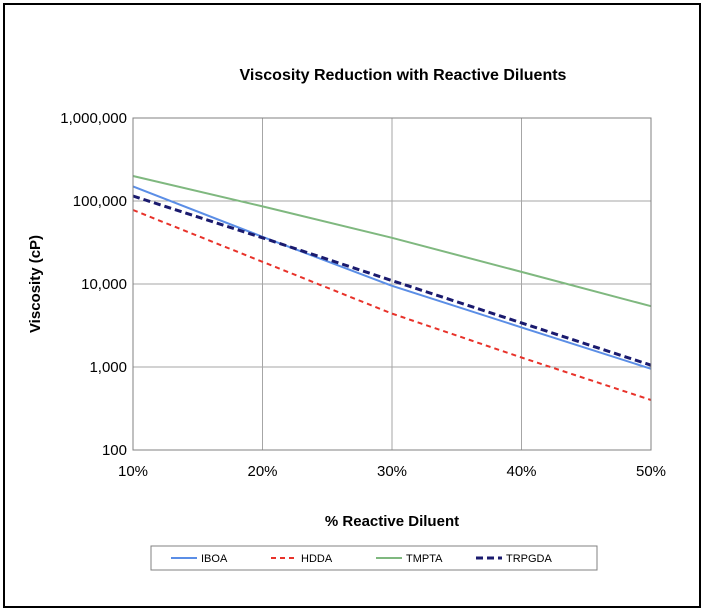  What do you see at coordinates (262, 471) in the screenshot?
I see `x-tick-label: 20%` at bounding box center [262, 471].